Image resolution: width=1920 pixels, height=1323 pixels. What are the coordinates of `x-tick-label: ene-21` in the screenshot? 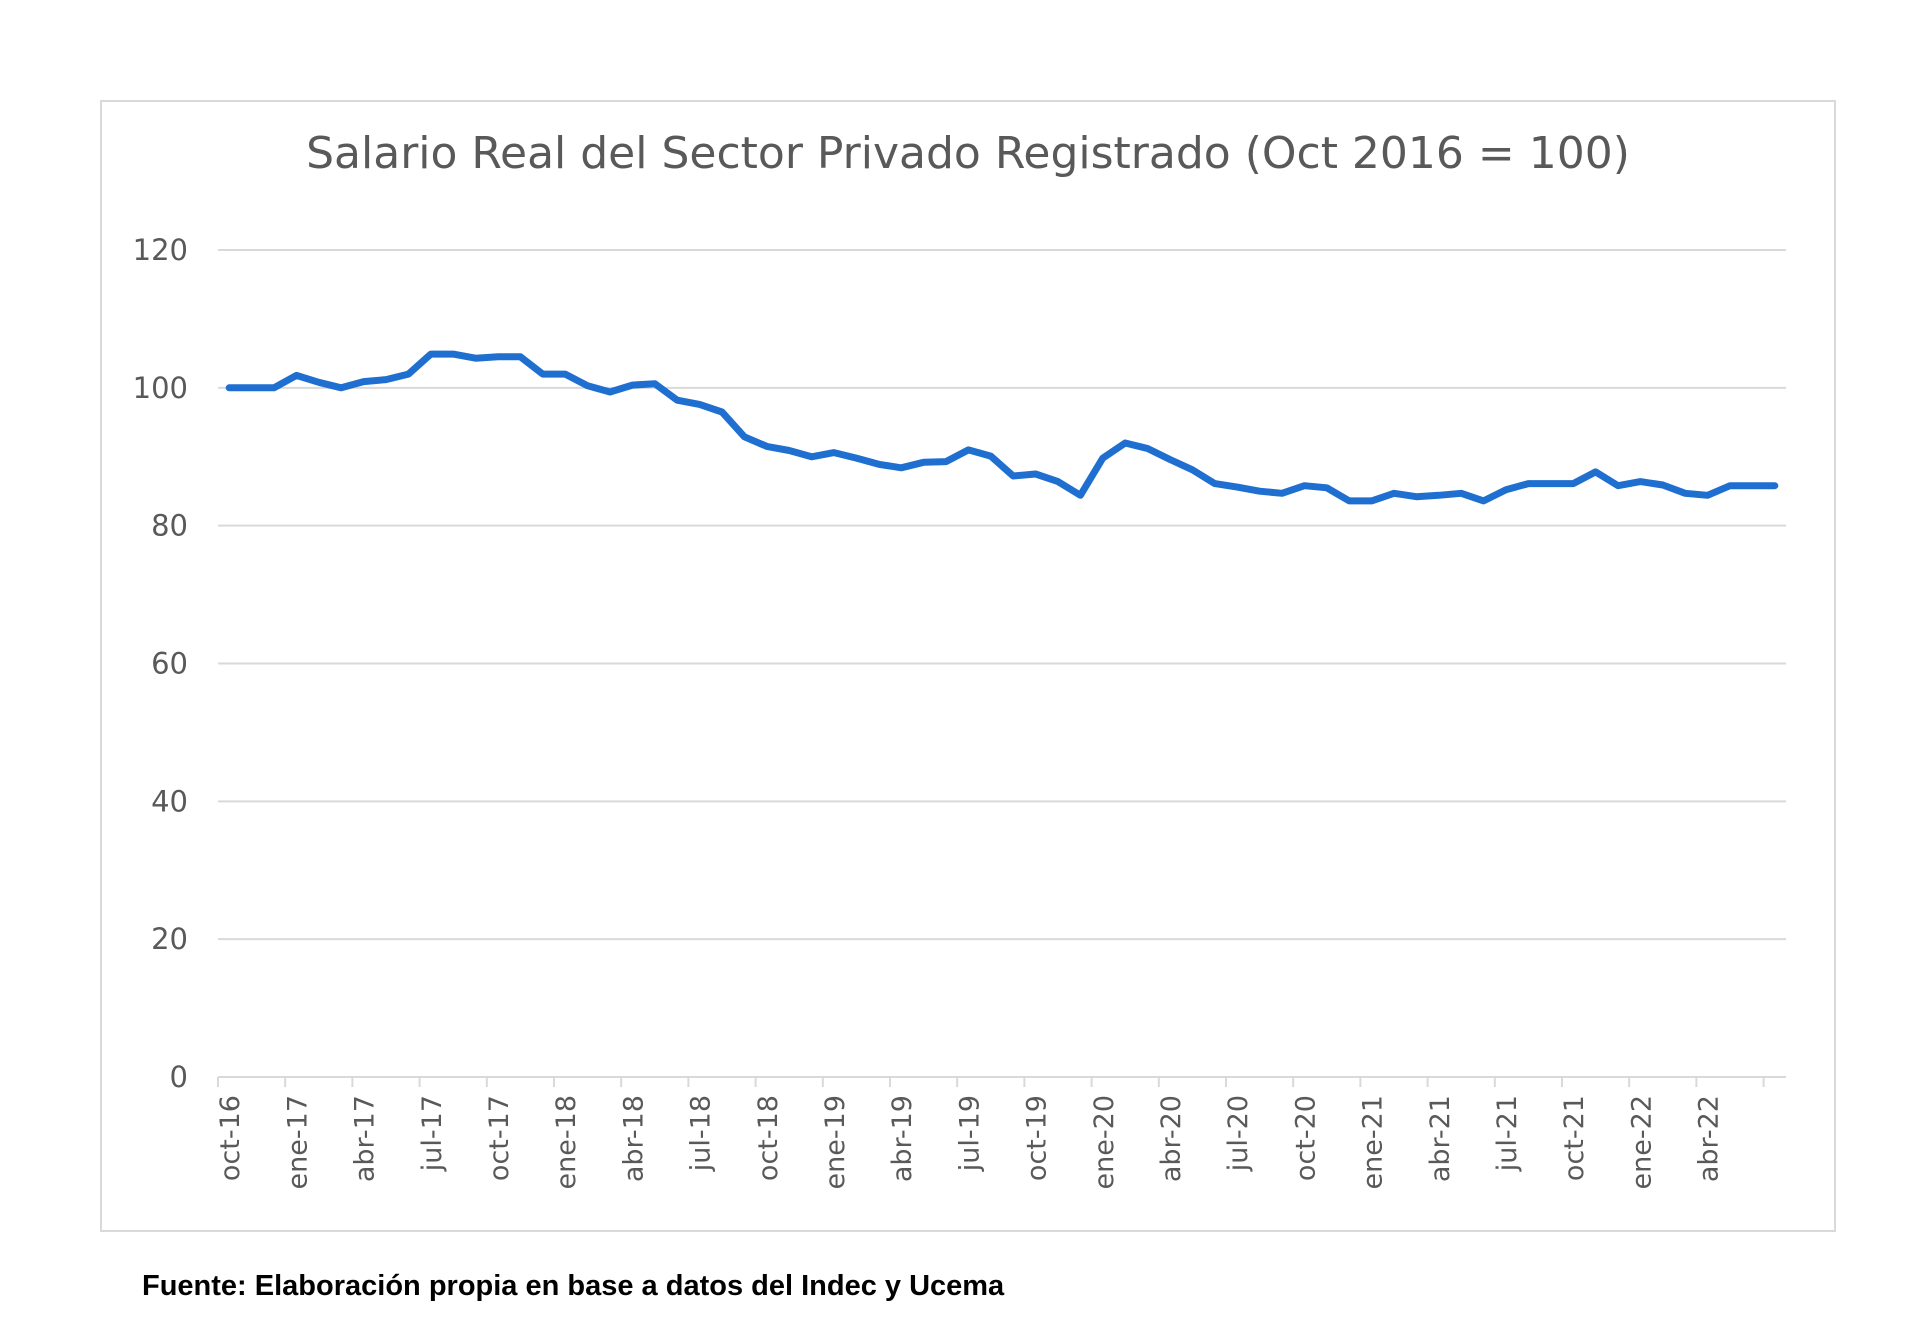 It's located at (1373, 1142).